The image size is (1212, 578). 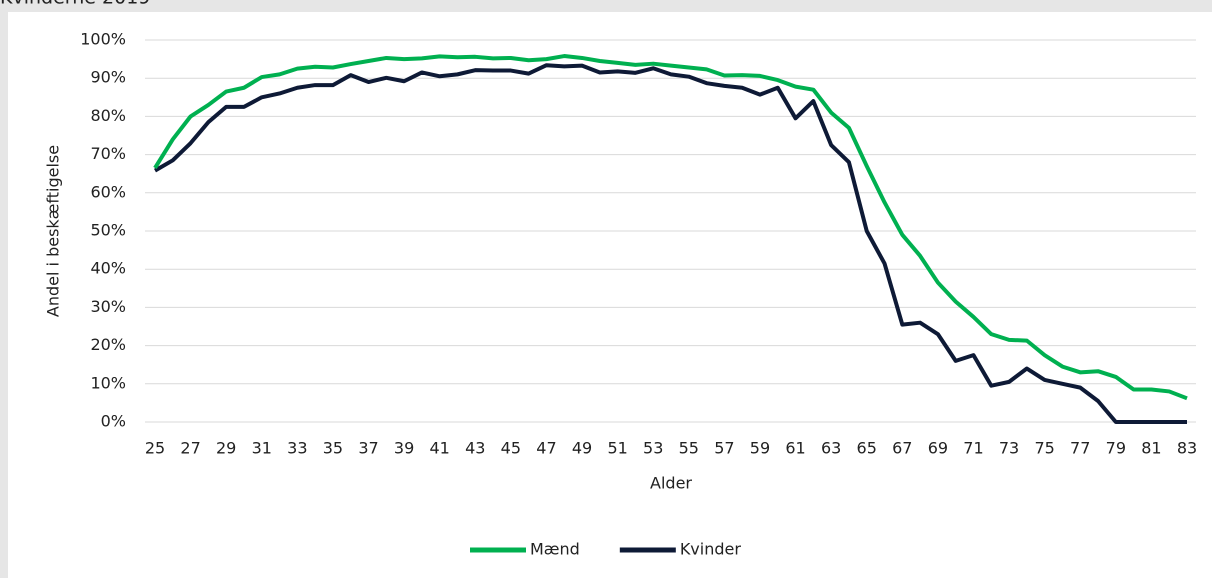 I want to click on chart-title: Kvinderne 2019, so click(x=75, y=4).